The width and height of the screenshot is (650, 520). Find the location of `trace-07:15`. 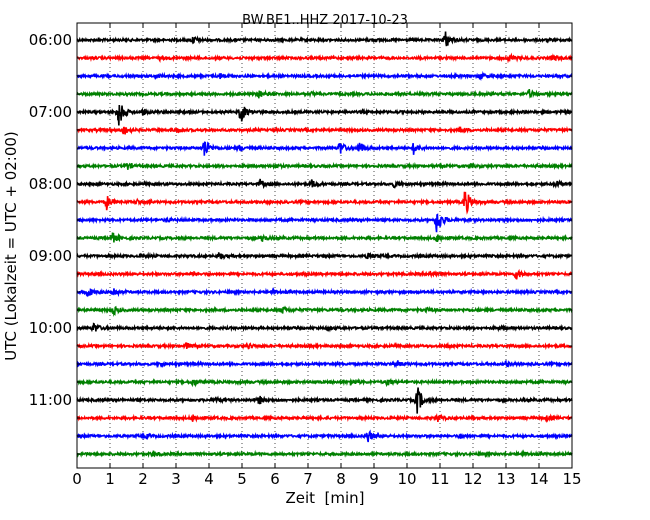

trace-07:15 is located at coordinates (324, 130).